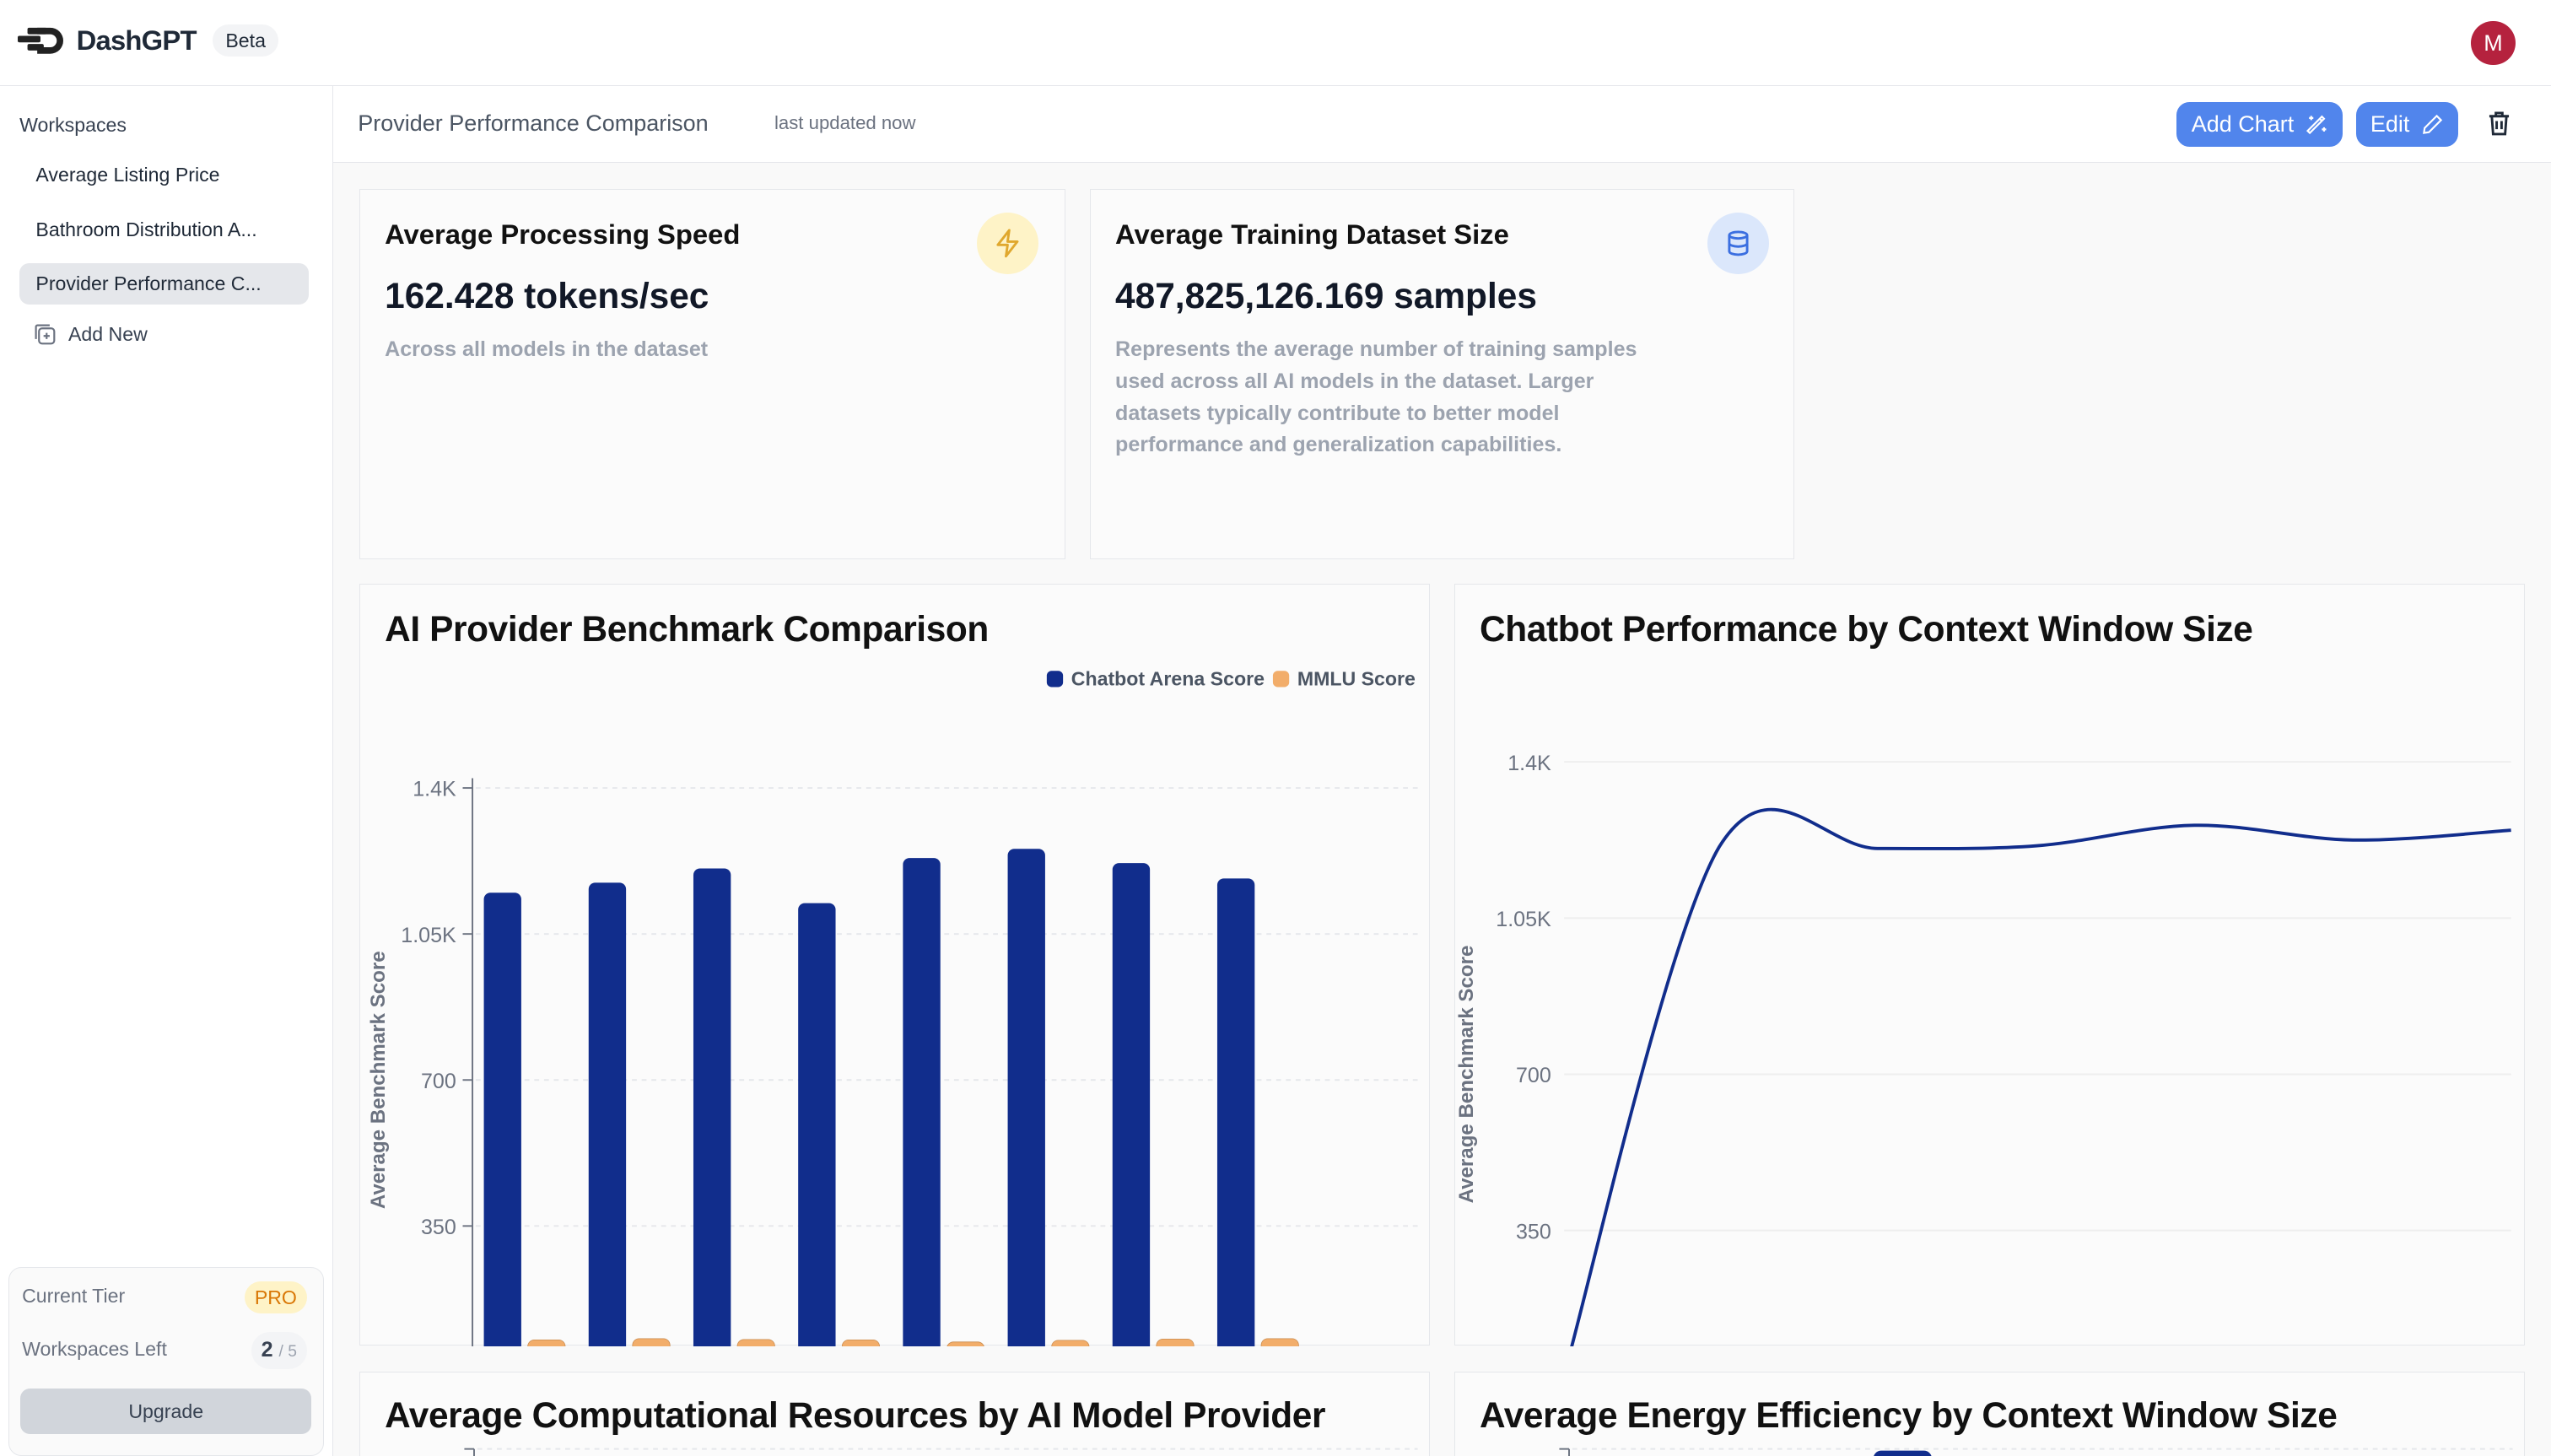  Describe the element at coordinates (166, 1412) in the screenshot. I see `upgrade-button: Upgrade` at that location.